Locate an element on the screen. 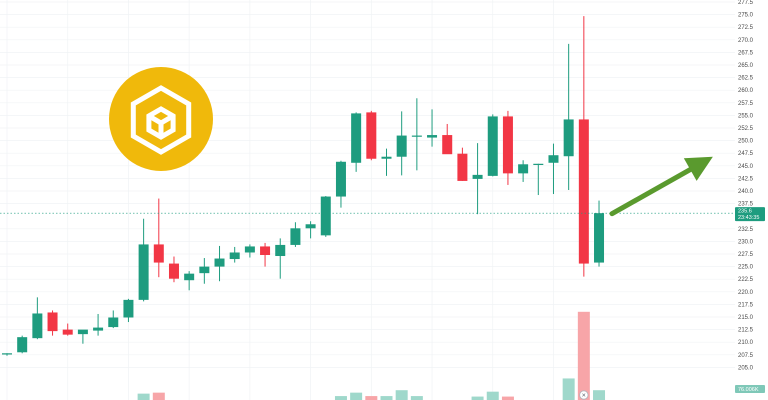 Image resolution: width=768 pixels, height=400 pixels. close-icon-glyph: × is located at coordinates (584, 395).